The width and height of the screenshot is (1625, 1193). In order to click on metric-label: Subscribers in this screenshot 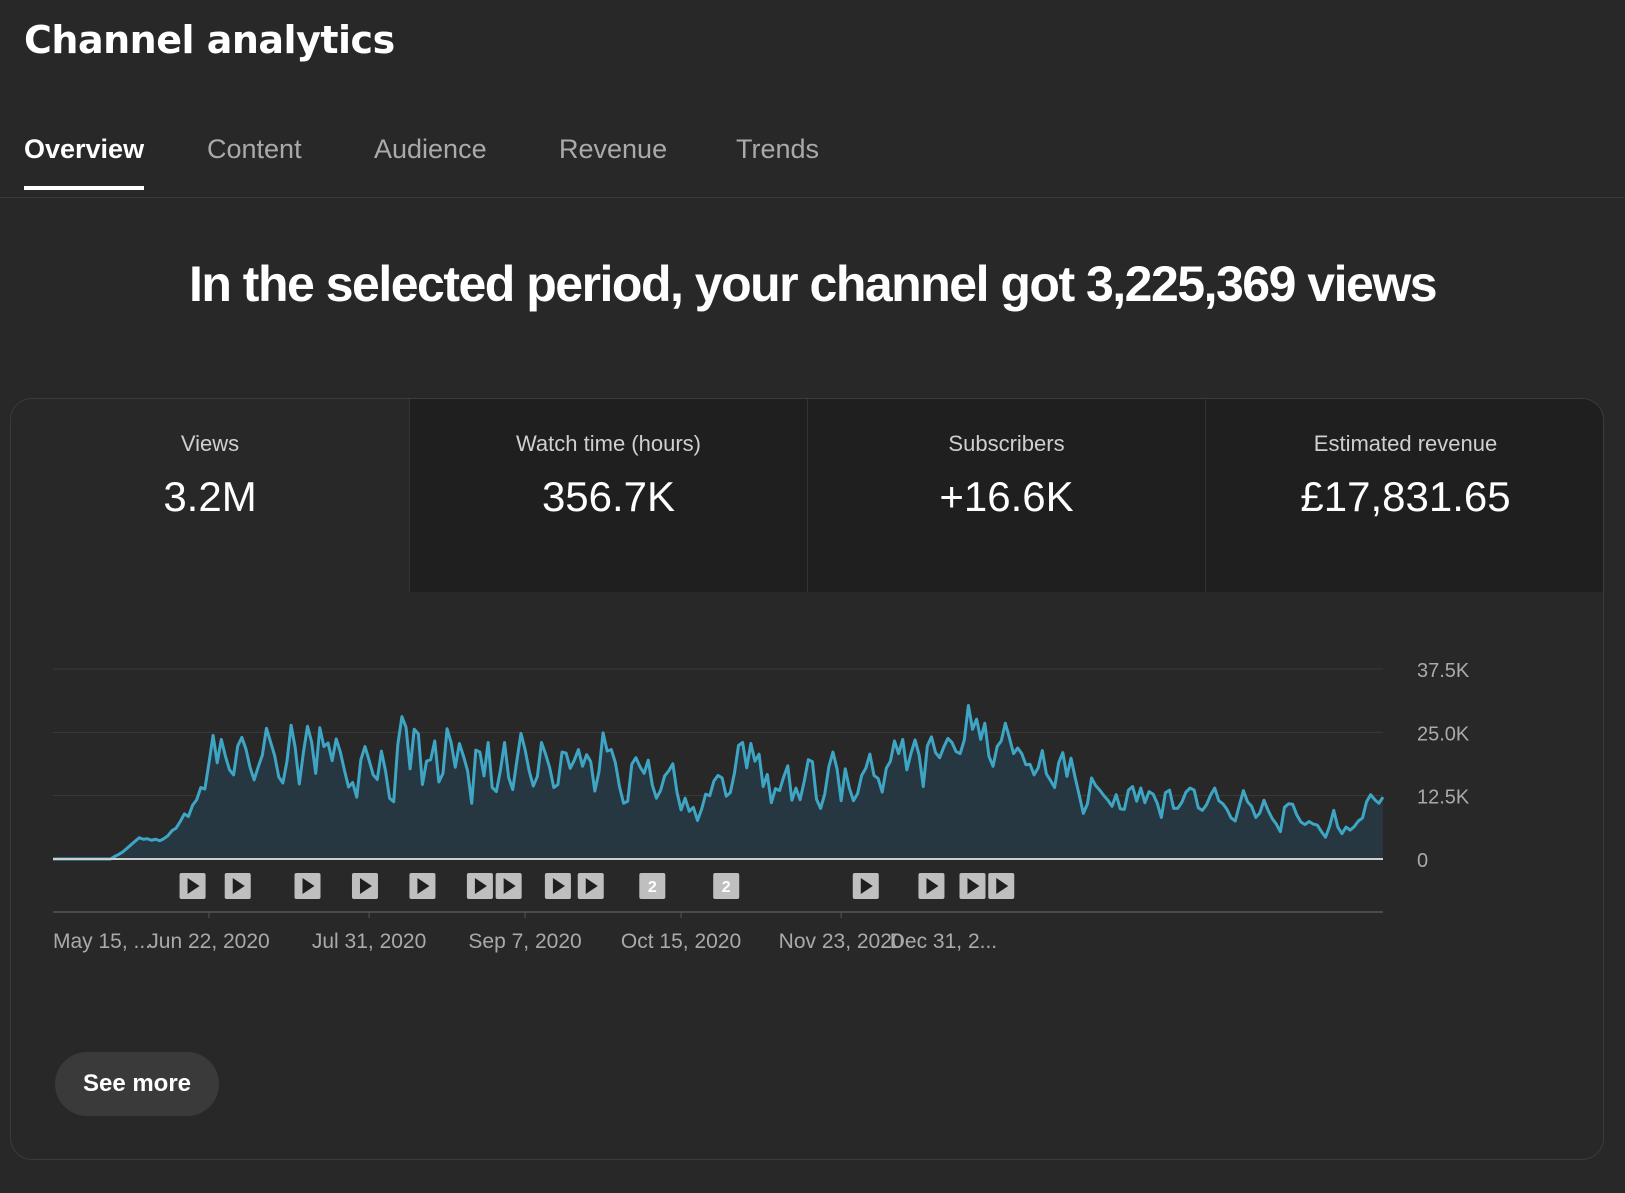, I will do `click(1006, 443)`.